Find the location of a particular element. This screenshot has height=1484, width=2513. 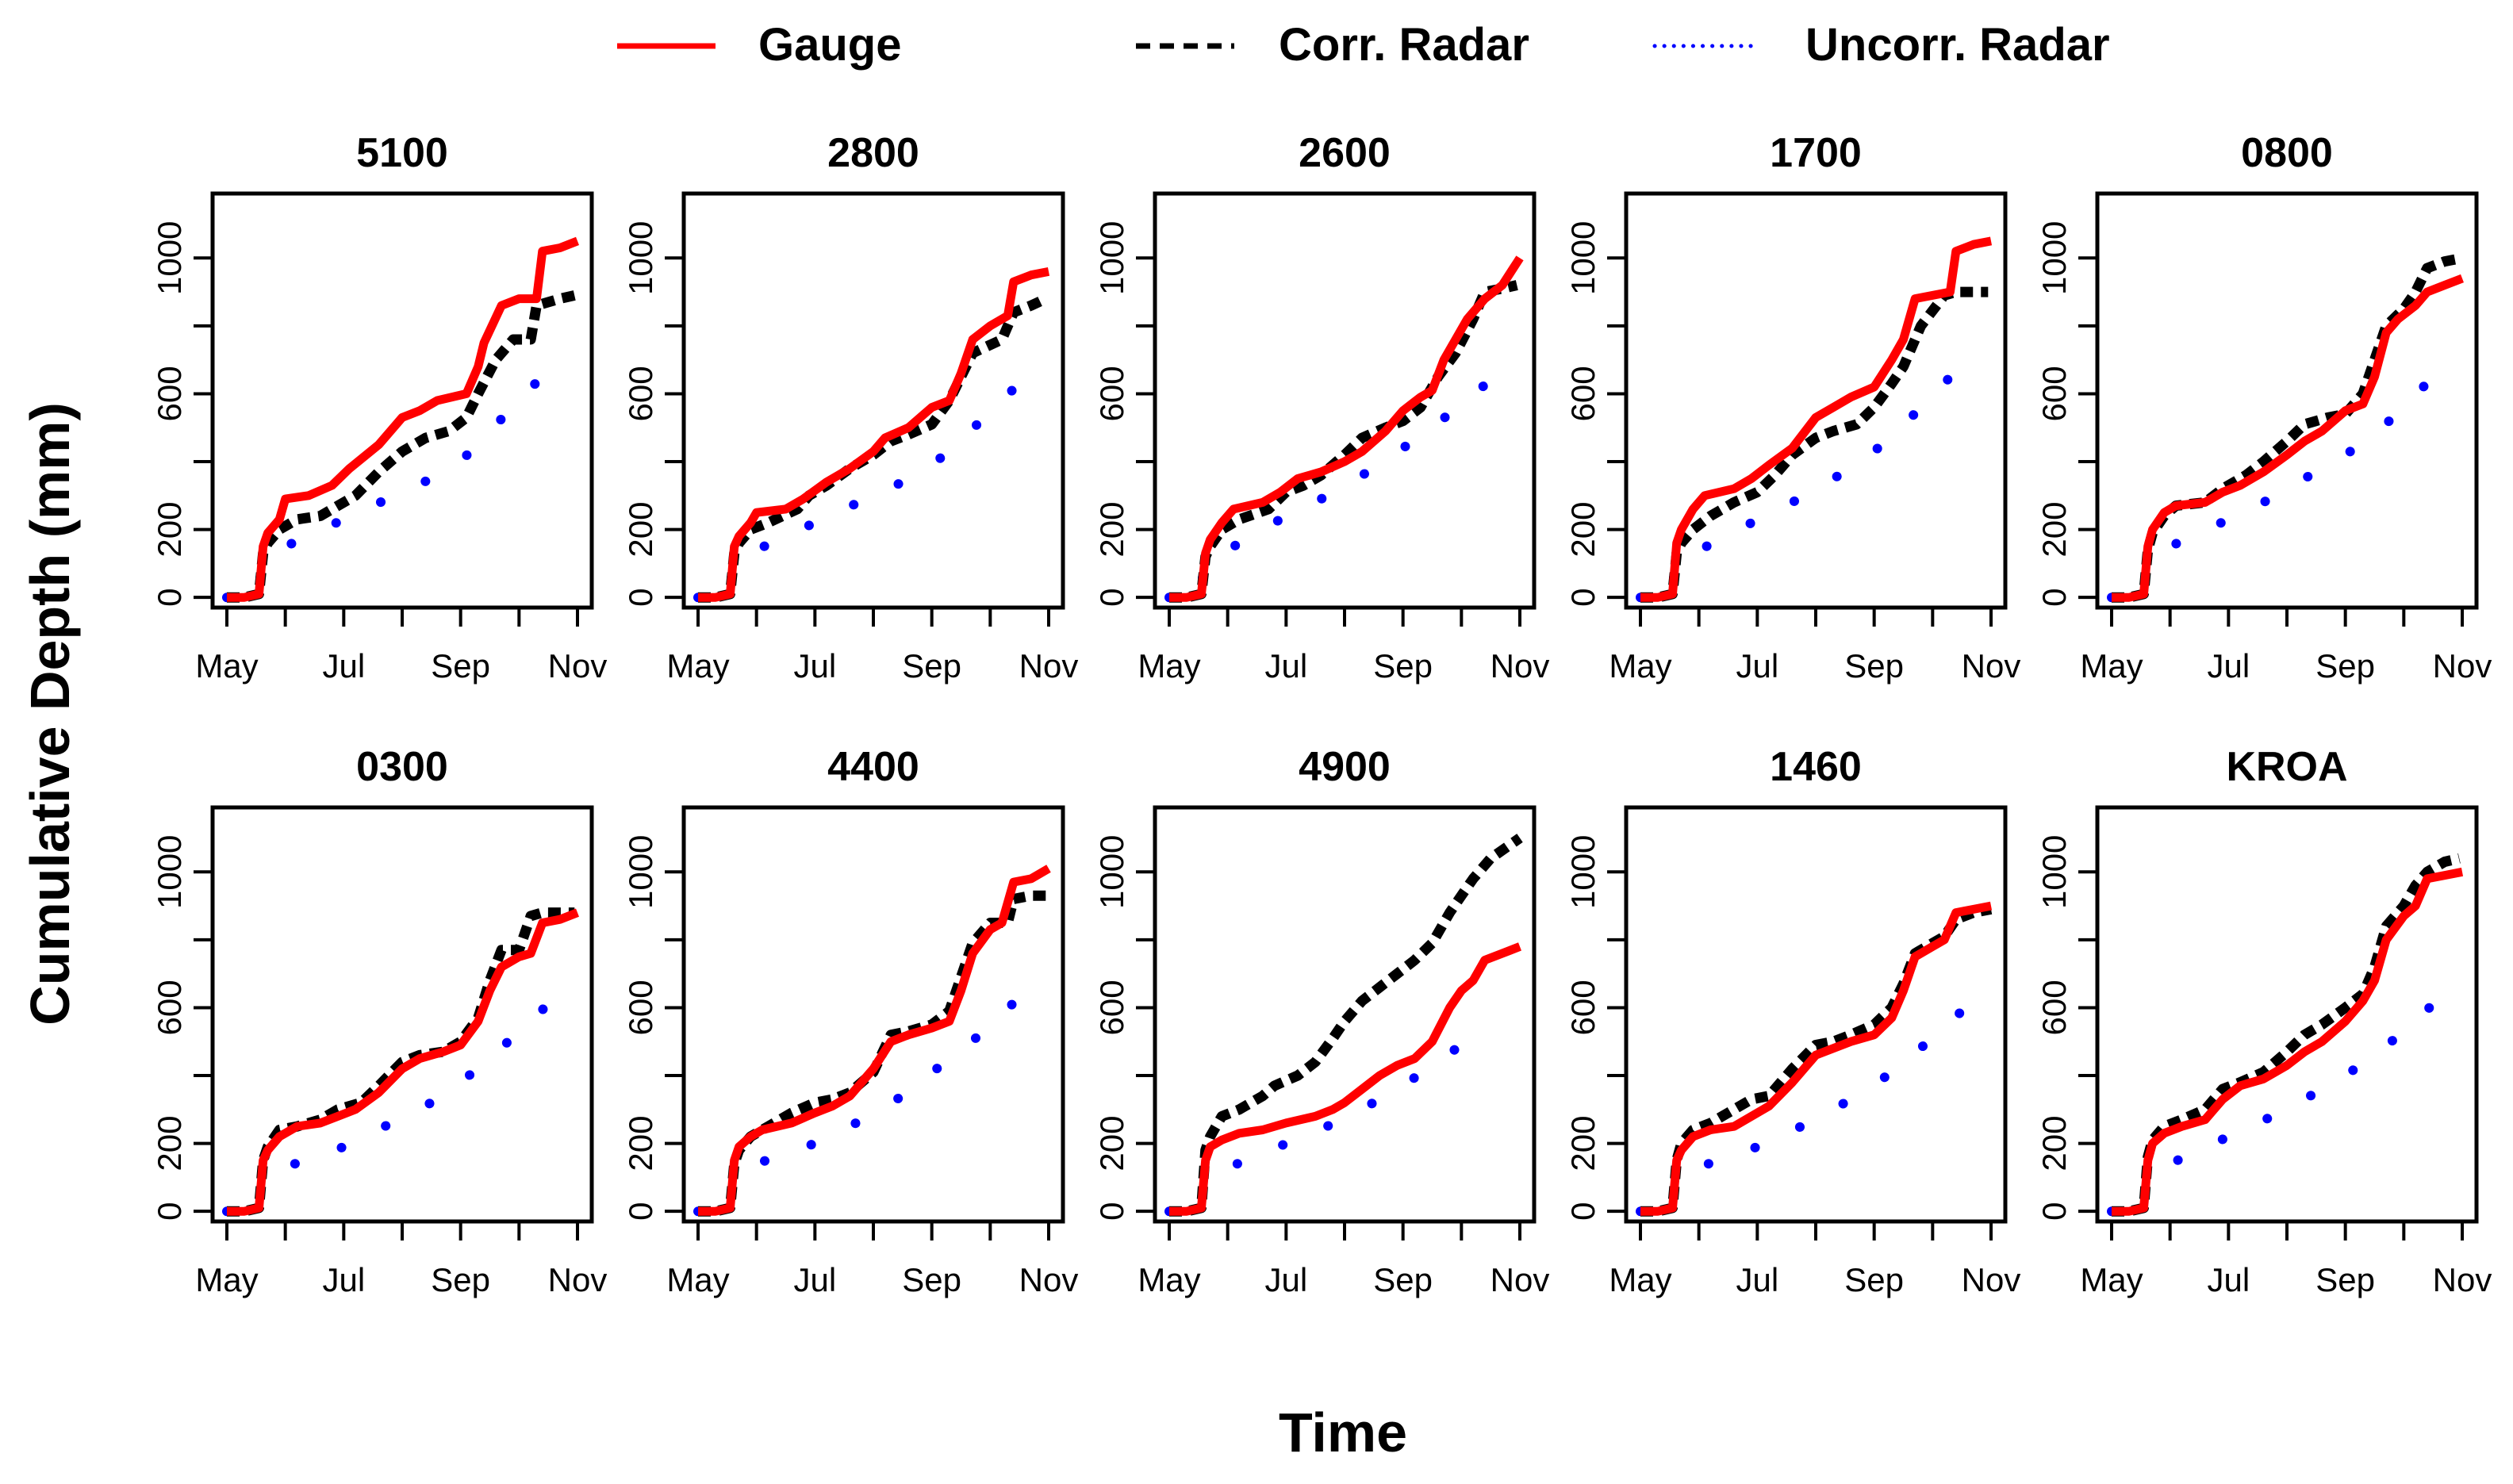

panel-title: 0300 is located at coordinates (402, 767).